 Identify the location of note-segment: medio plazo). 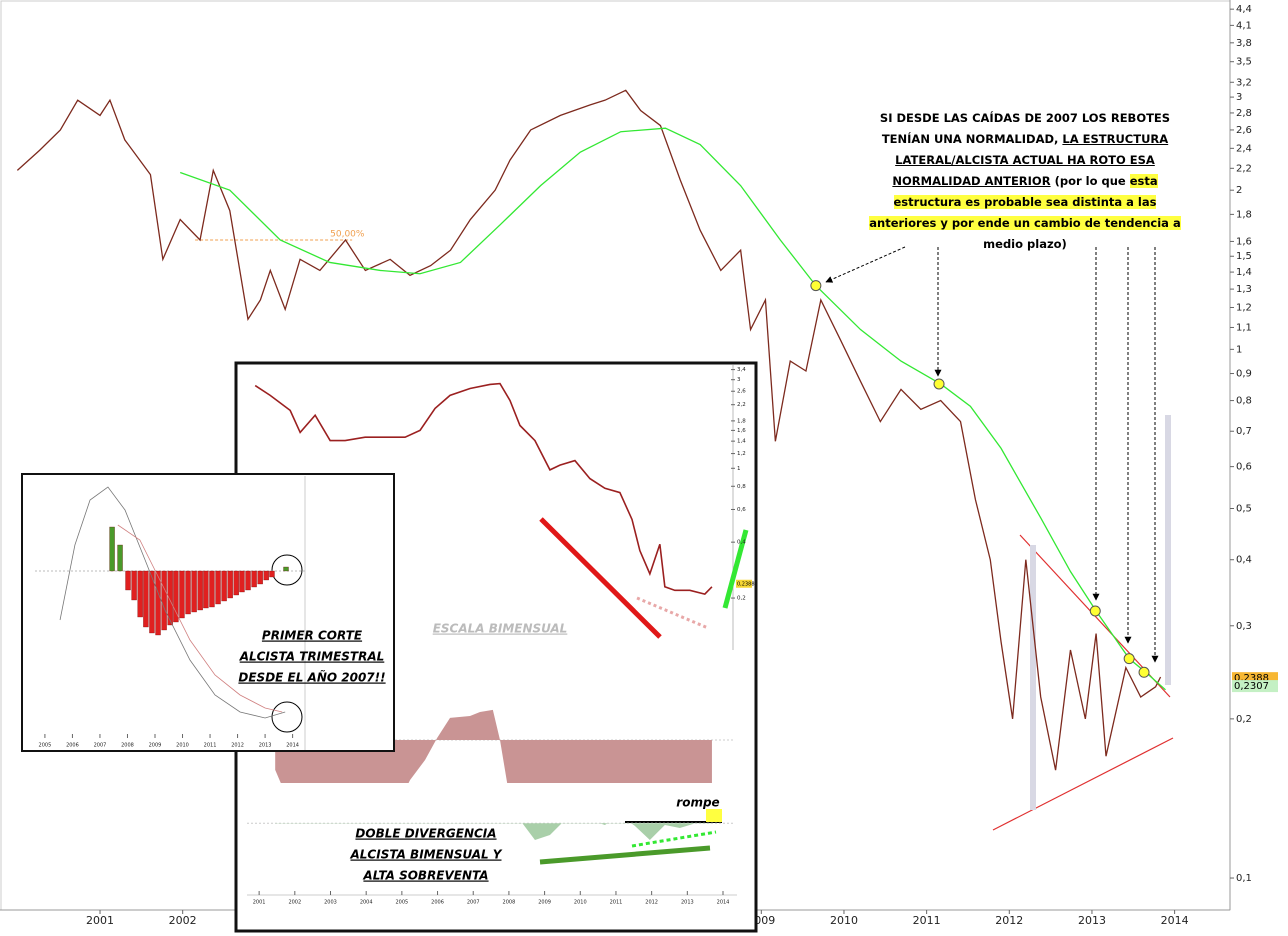
(1025, 244).